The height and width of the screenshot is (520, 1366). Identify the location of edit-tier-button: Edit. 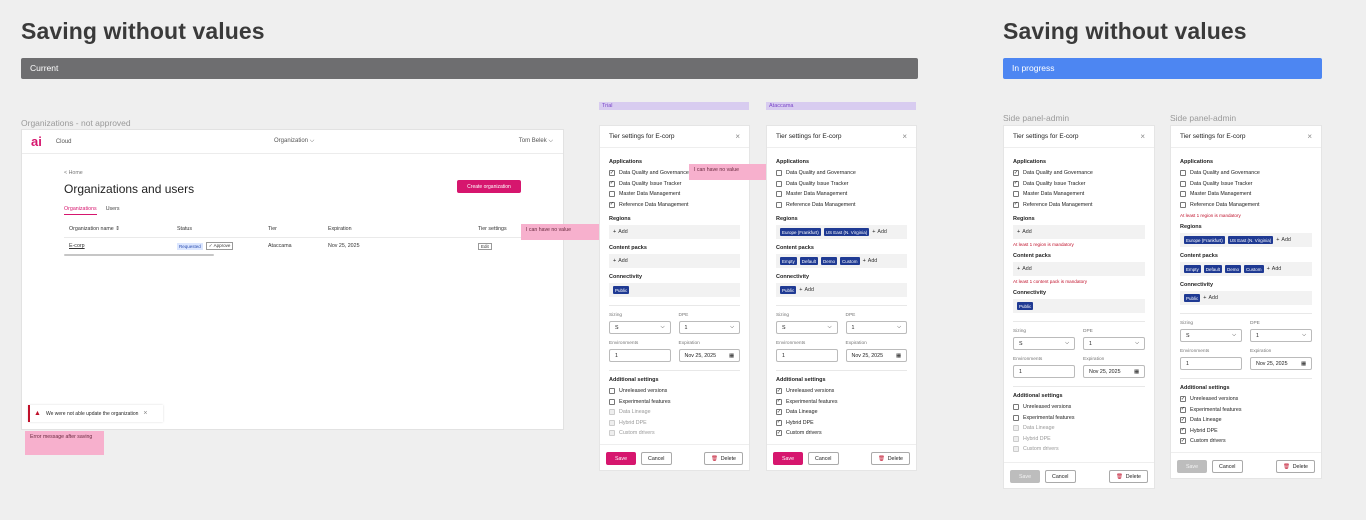
(485, 246).